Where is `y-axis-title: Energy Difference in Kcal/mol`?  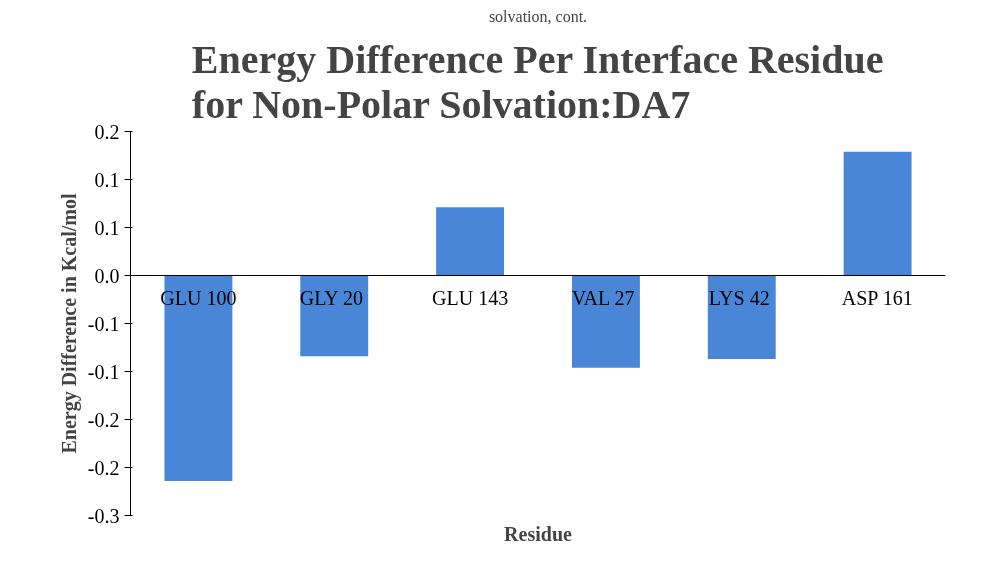
y-axis-title: Energy Difference in Kcal/mol is located at coordinates (69, 323).